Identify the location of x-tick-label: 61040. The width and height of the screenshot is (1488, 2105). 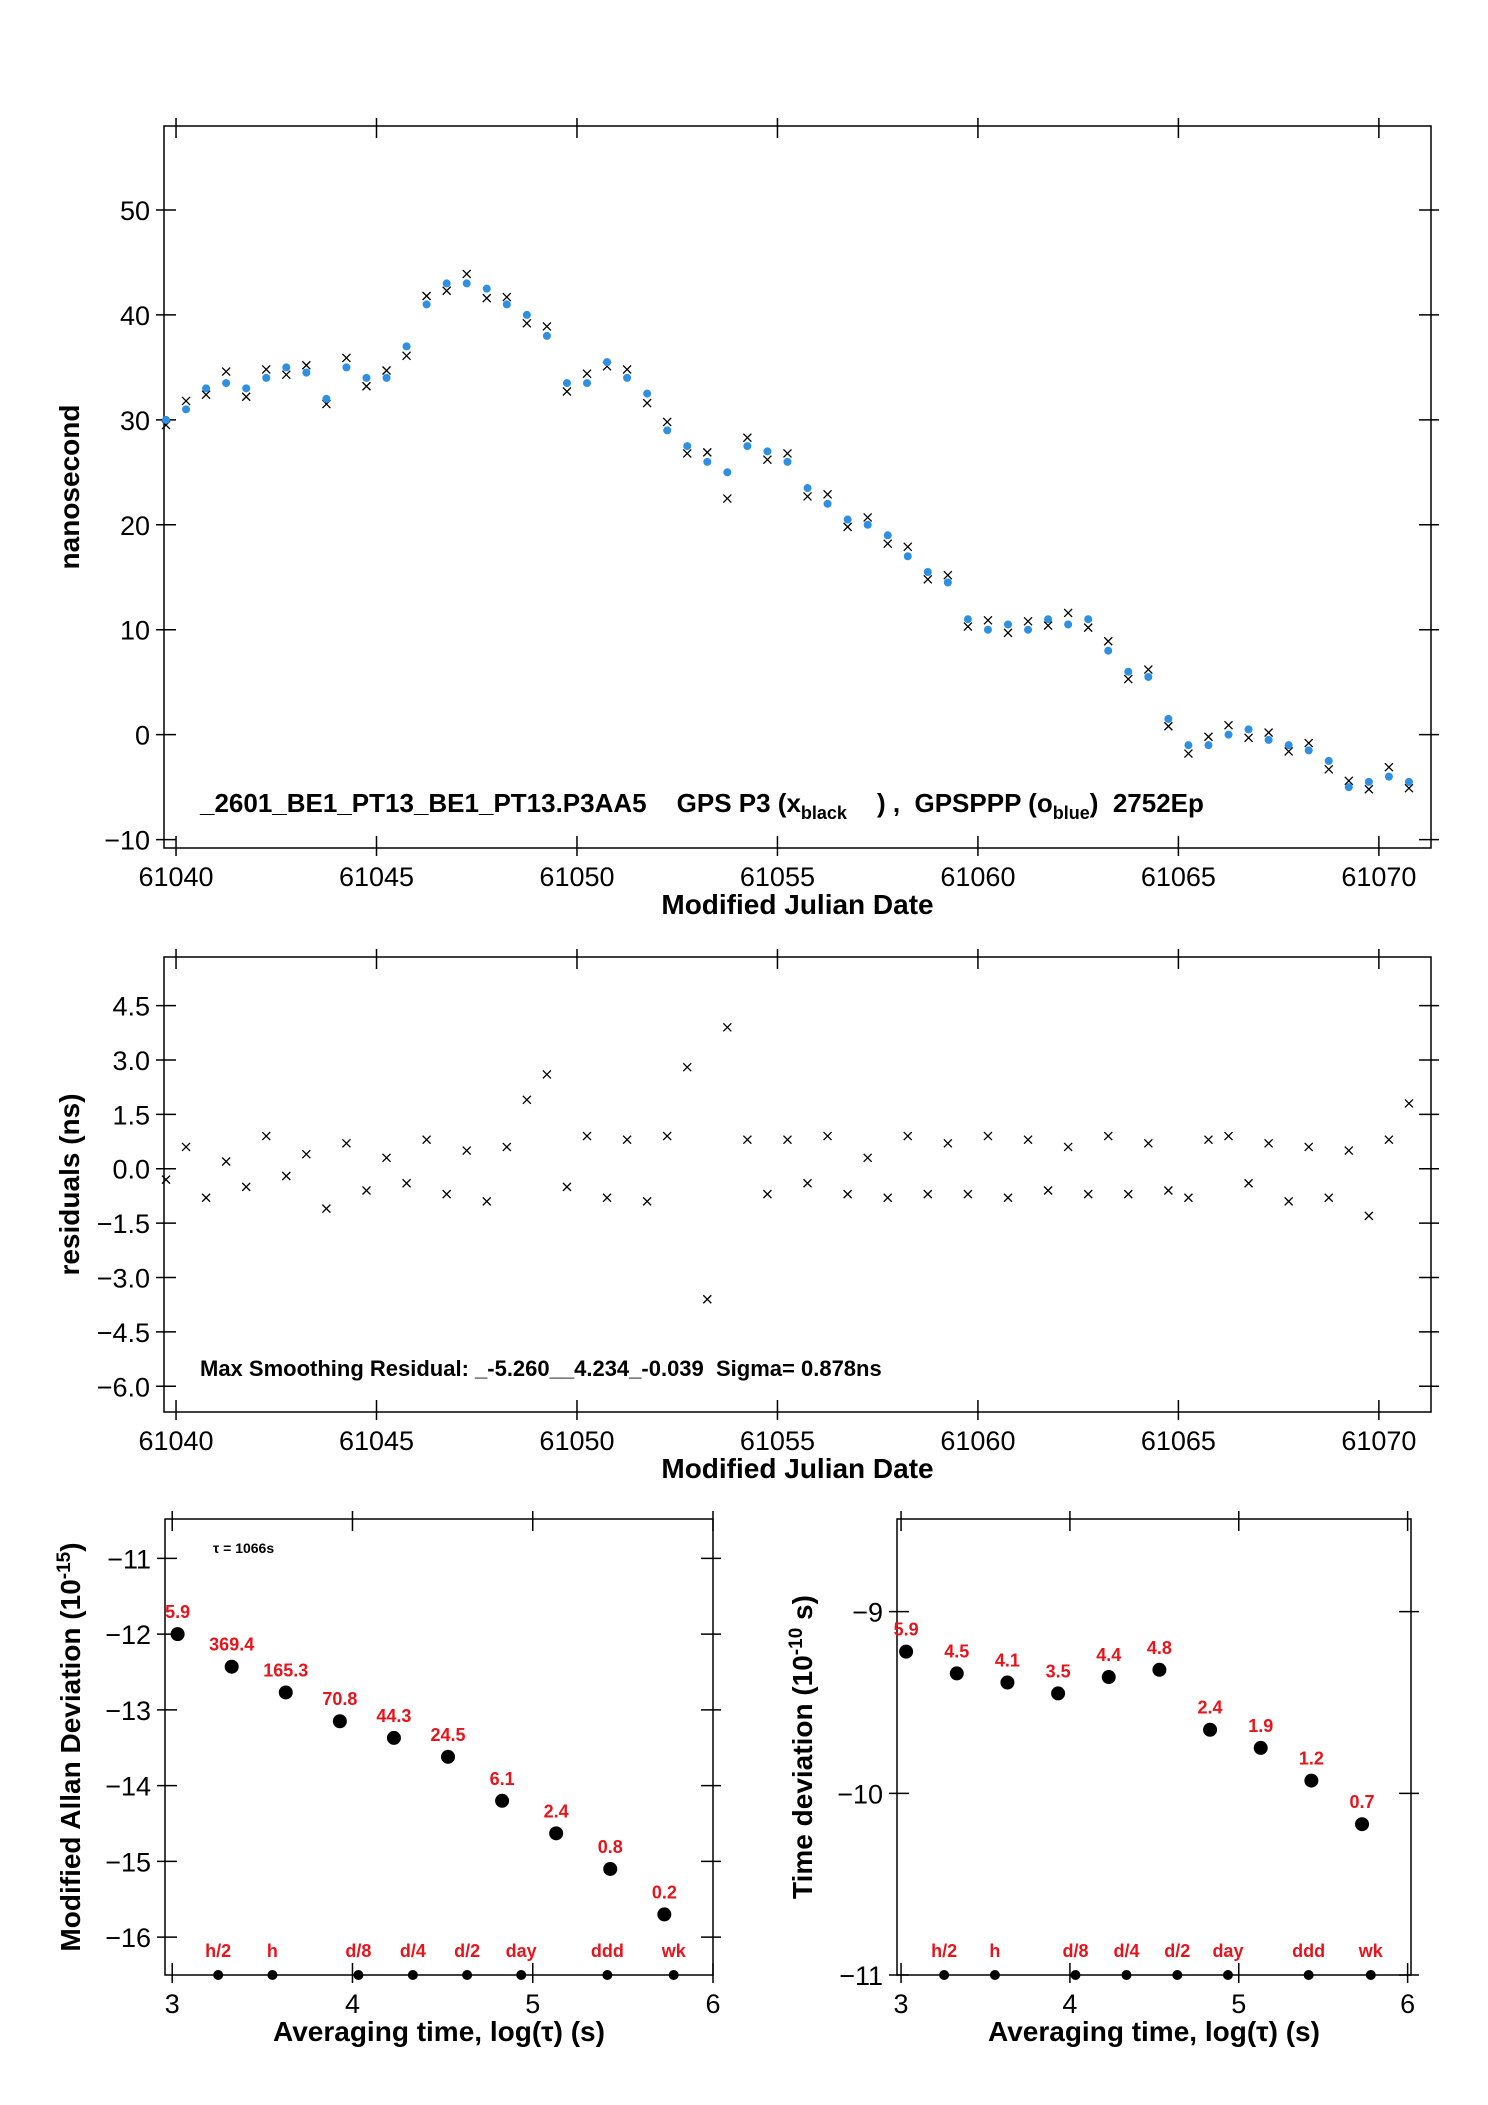
(175, 1441).